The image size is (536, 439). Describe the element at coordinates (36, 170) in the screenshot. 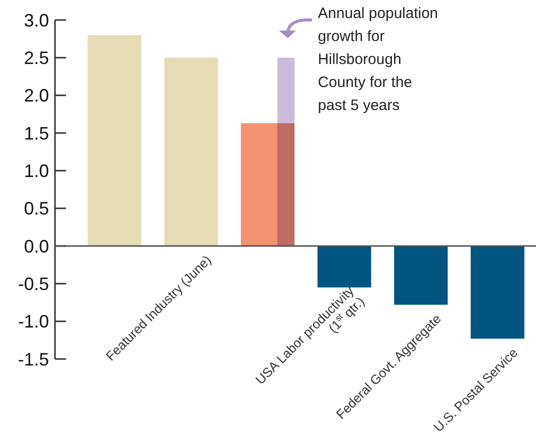

I see `y-tick-label: 1.0` at that location.